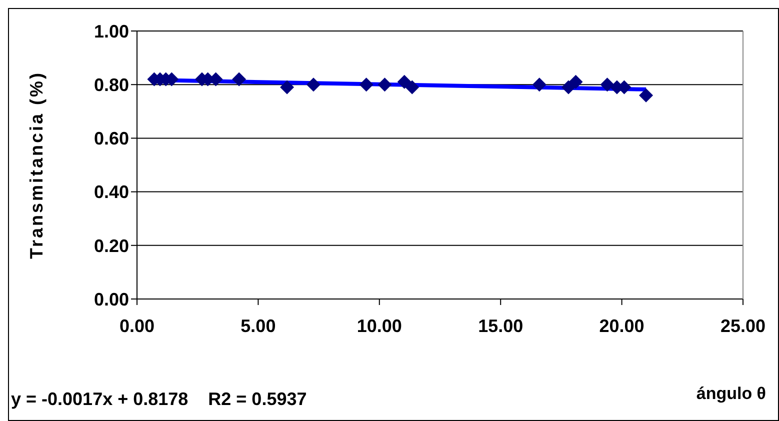  Describe the element at coordinates (731, 394) in the screenshot. I see `x-axis-title: ángulo θ` at that location.